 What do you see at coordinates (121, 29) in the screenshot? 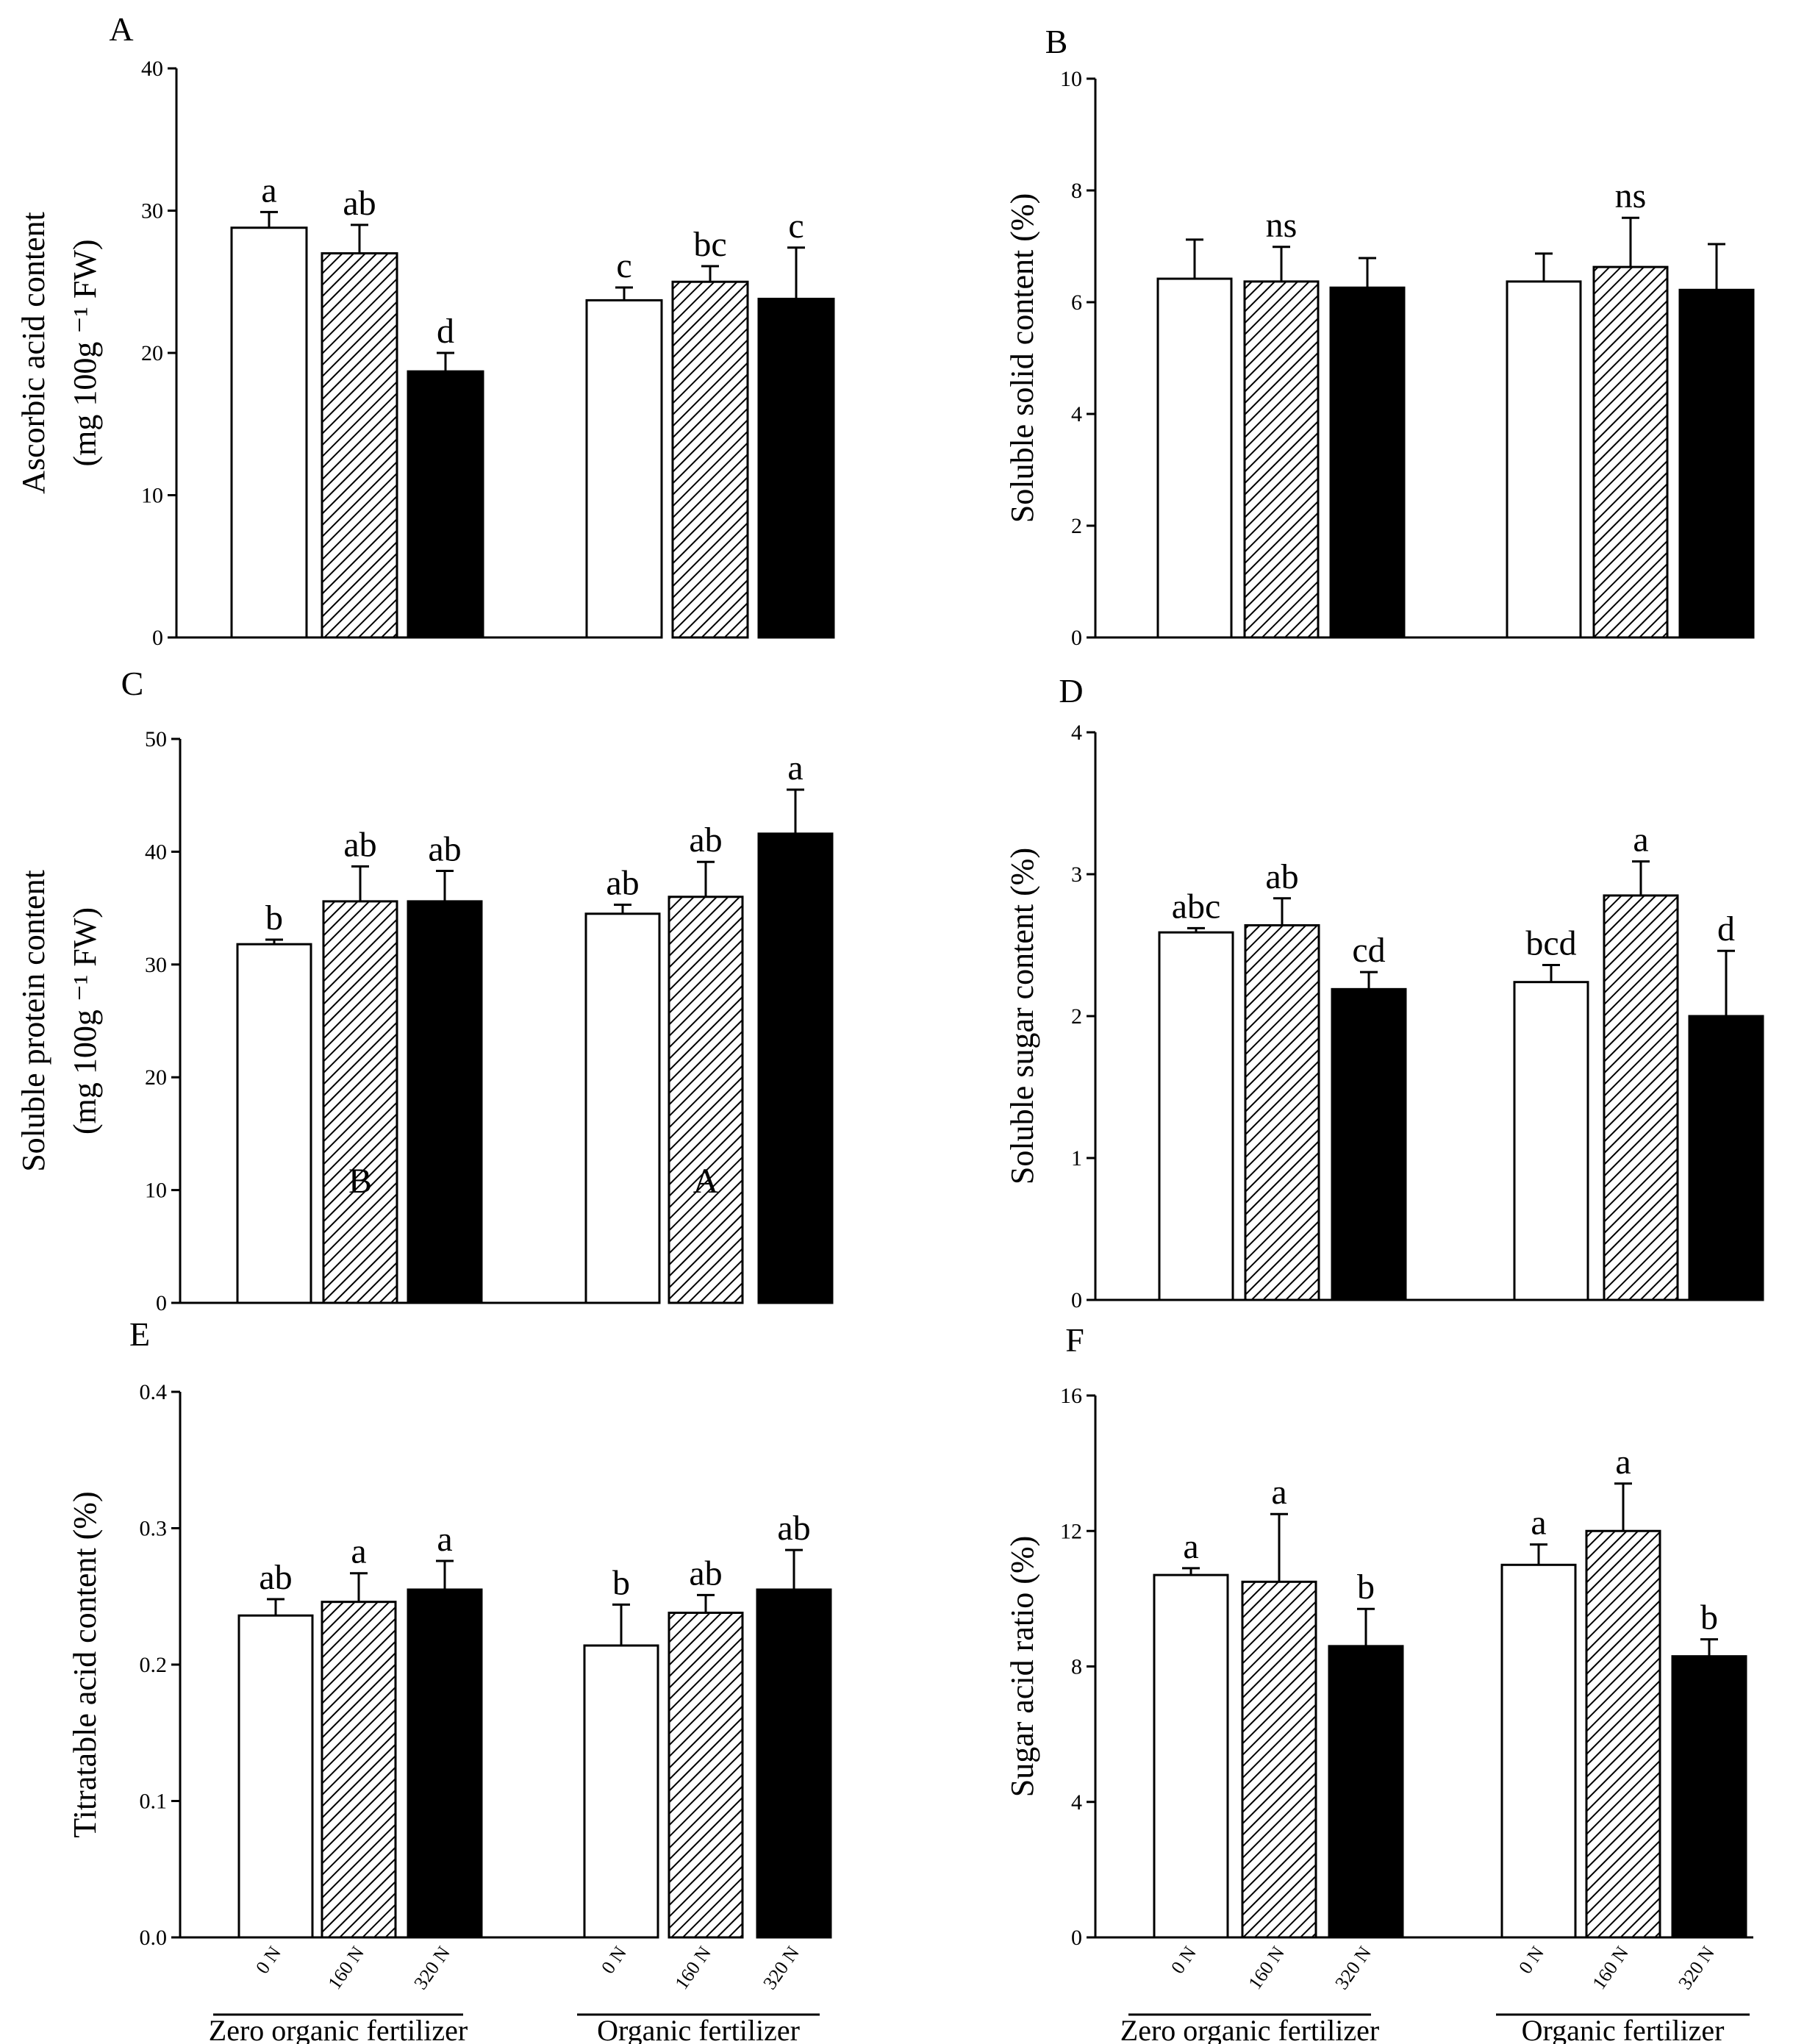
I see `panel-letter: A` at bounding box center [121, 29].